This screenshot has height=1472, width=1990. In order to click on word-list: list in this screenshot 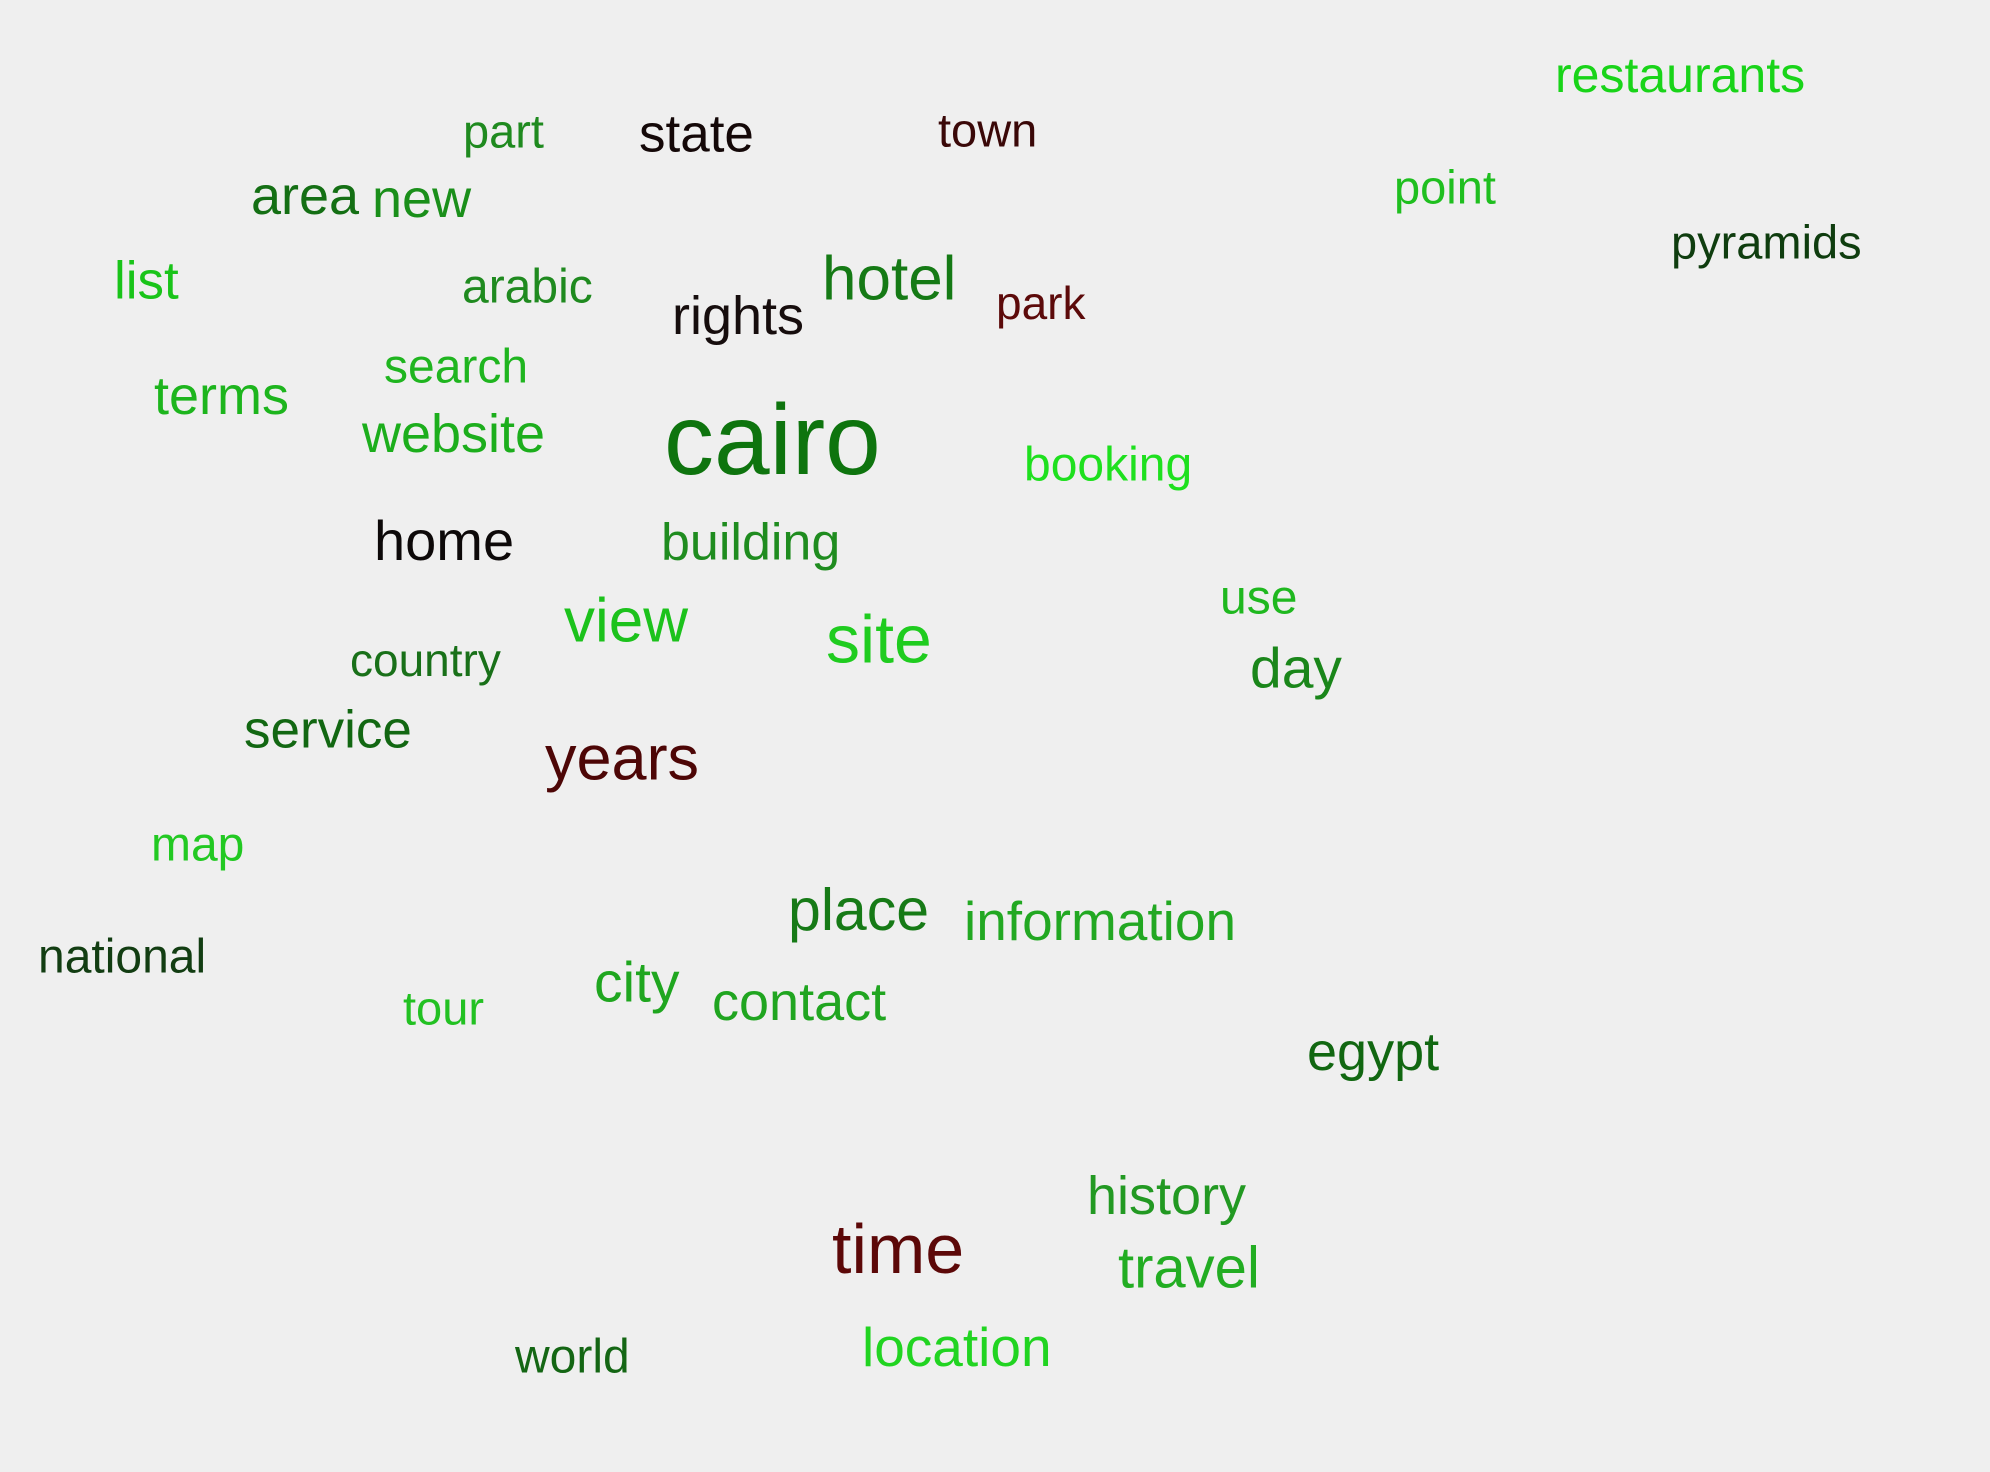, I will do `click(146, 281)`.